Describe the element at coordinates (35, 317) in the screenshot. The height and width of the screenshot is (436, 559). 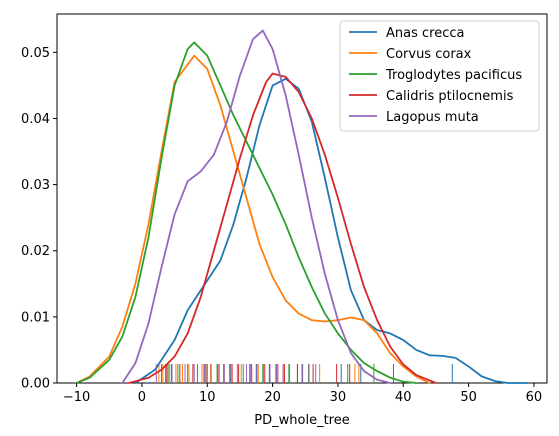
I see `y-tick-label: 0.01` at that location.